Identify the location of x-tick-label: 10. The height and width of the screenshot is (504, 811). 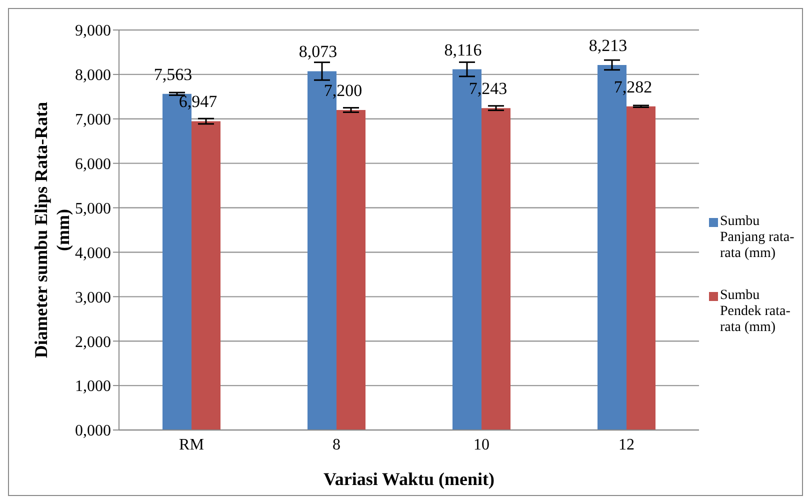
(482, 445).